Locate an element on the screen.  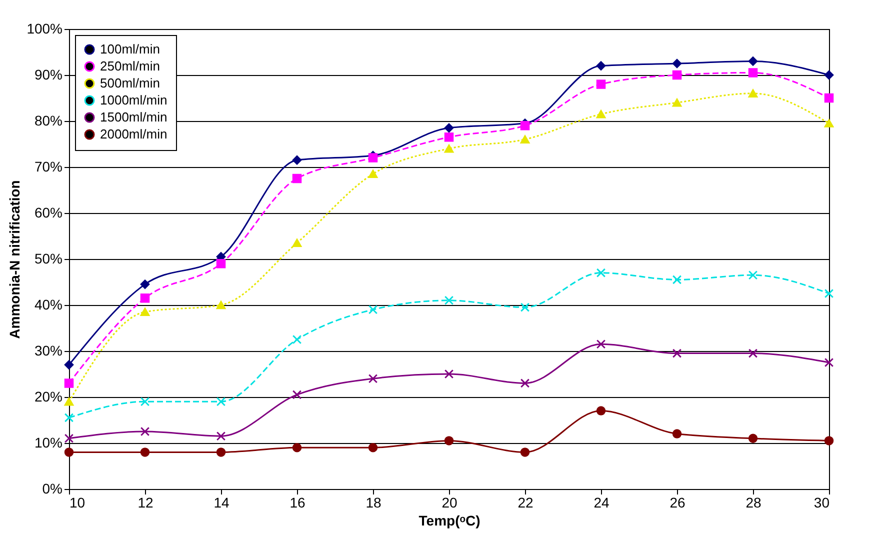
y-tick-label: 40% is located at coordinates (48, 304).